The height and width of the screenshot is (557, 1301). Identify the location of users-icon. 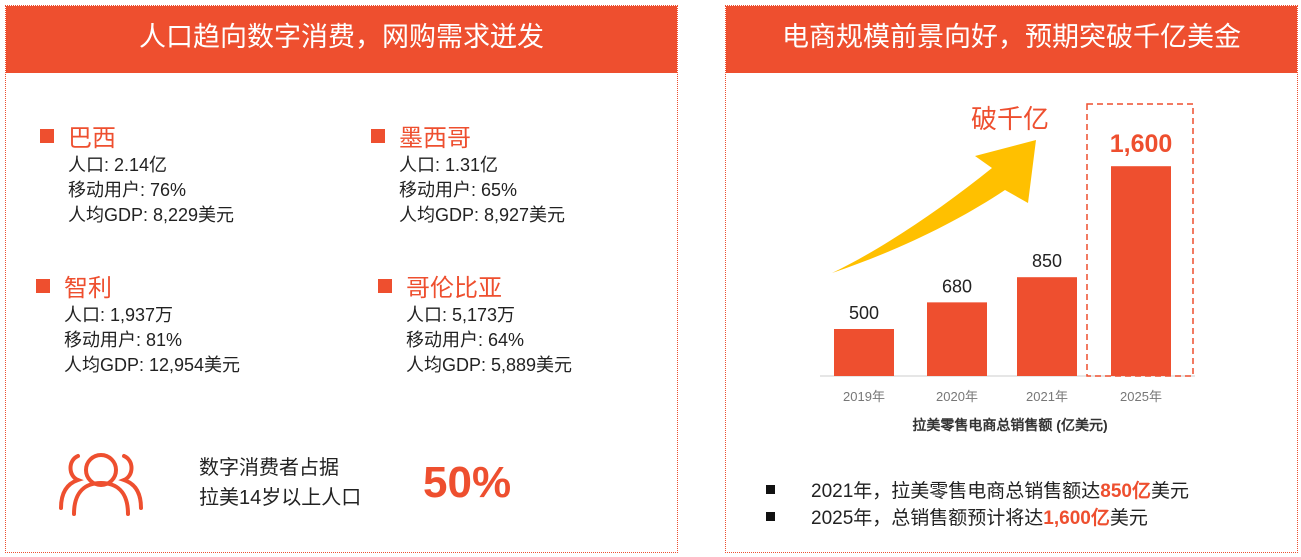
(101, 484).